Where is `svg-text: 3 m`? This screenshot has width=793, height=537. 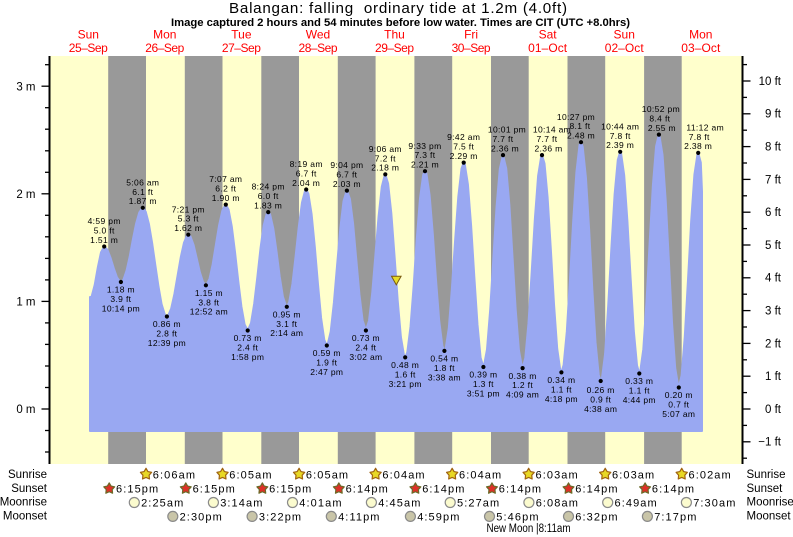
svg-text: 3 m is located at coordinates (25, 87).